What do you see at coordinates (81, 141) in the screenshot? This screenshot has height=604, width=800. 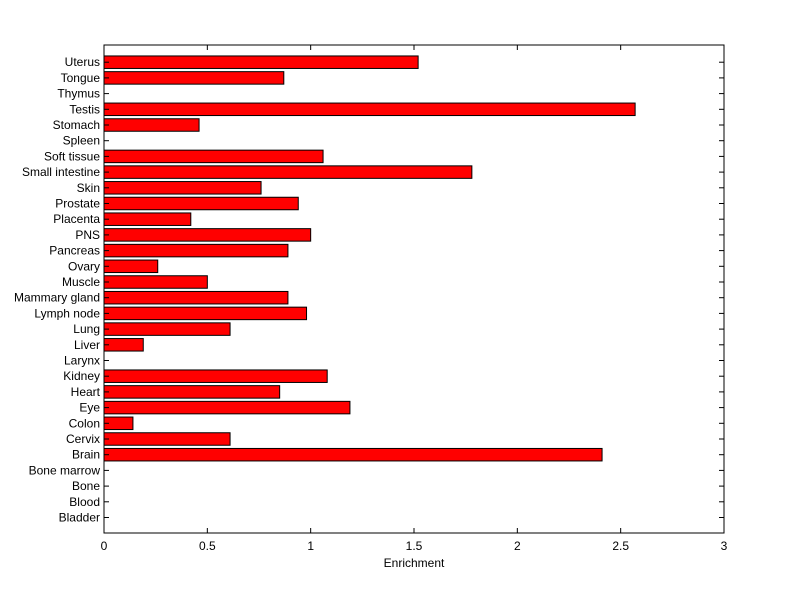 I see `y-tick-label: Spleen` at bounding box center [81, 141].